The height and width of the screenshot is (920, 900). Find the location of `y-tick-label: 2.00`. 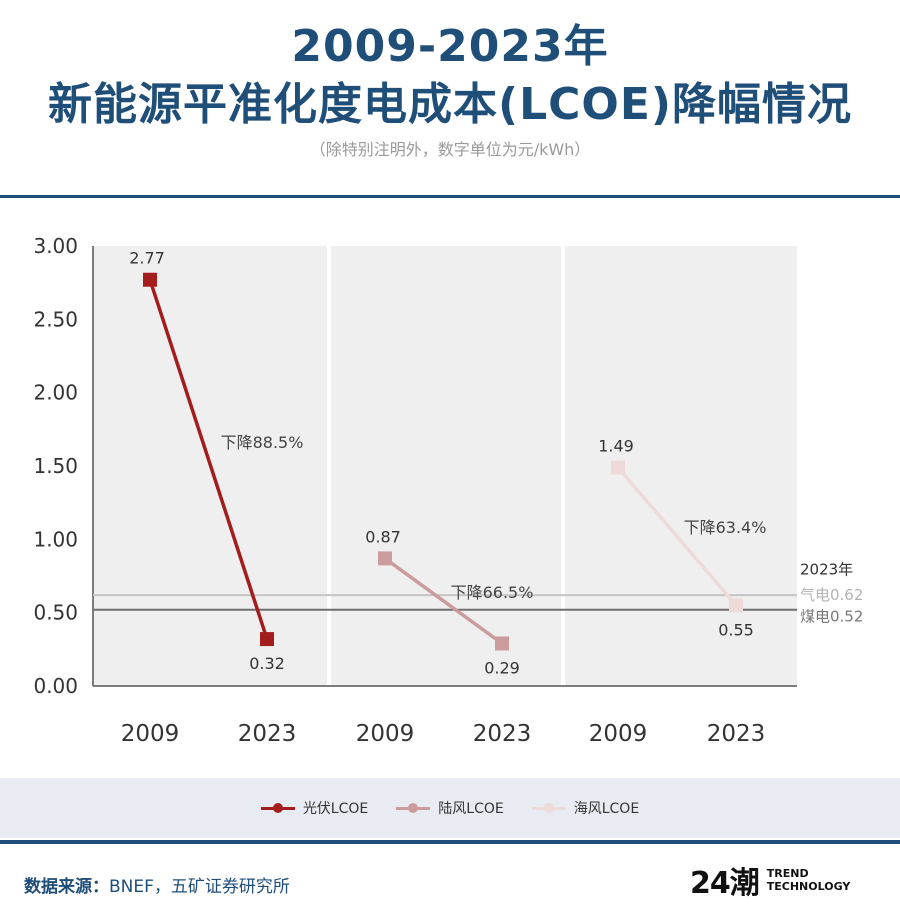

y-tick-label: 2.00 is located at coordinates (55, 393).